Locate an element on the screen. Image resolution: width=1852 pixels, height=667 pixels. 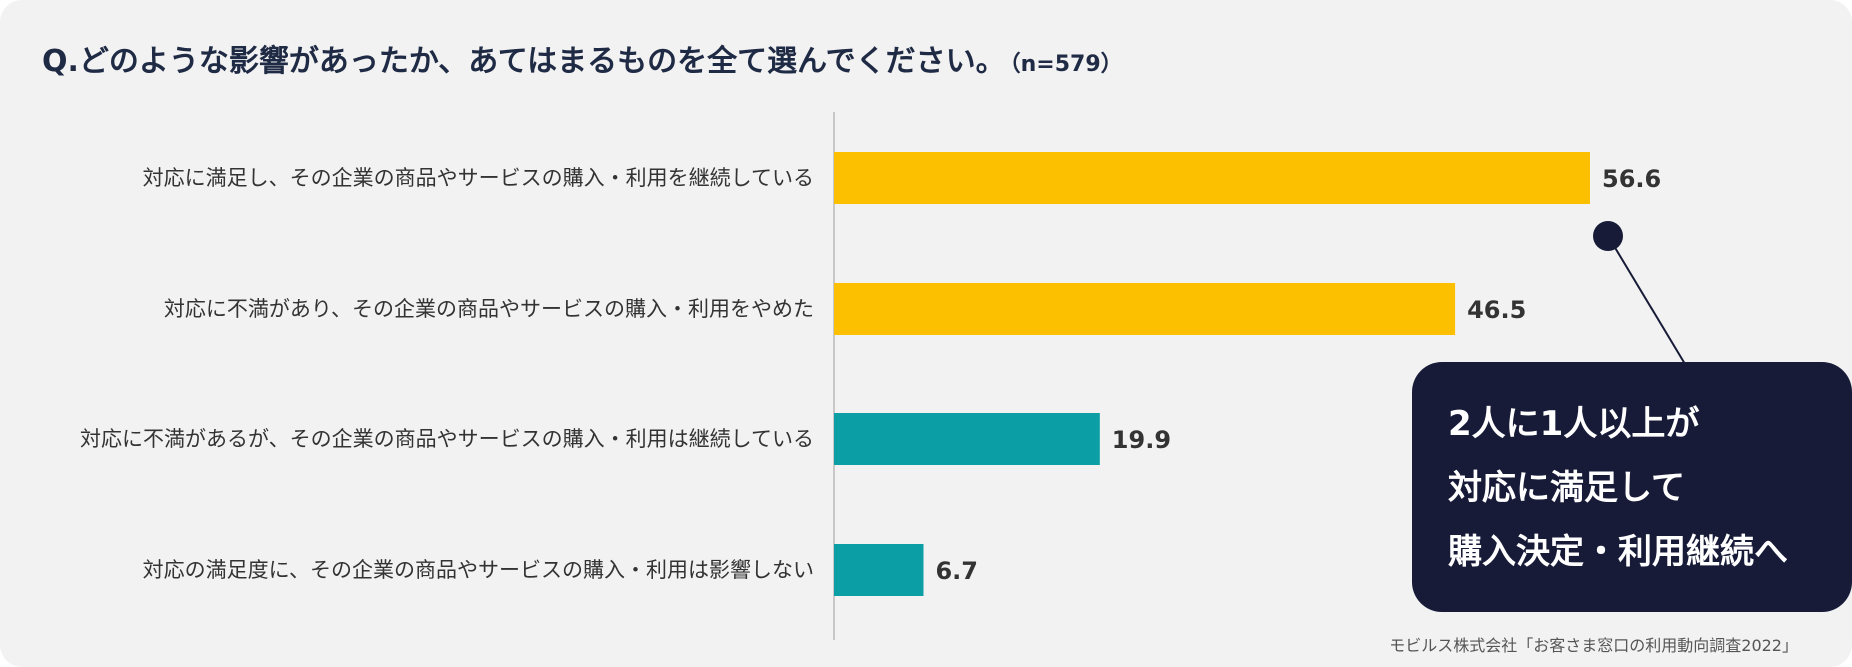
value-label-3: 19.9 is located at coordinates (1141, 440).